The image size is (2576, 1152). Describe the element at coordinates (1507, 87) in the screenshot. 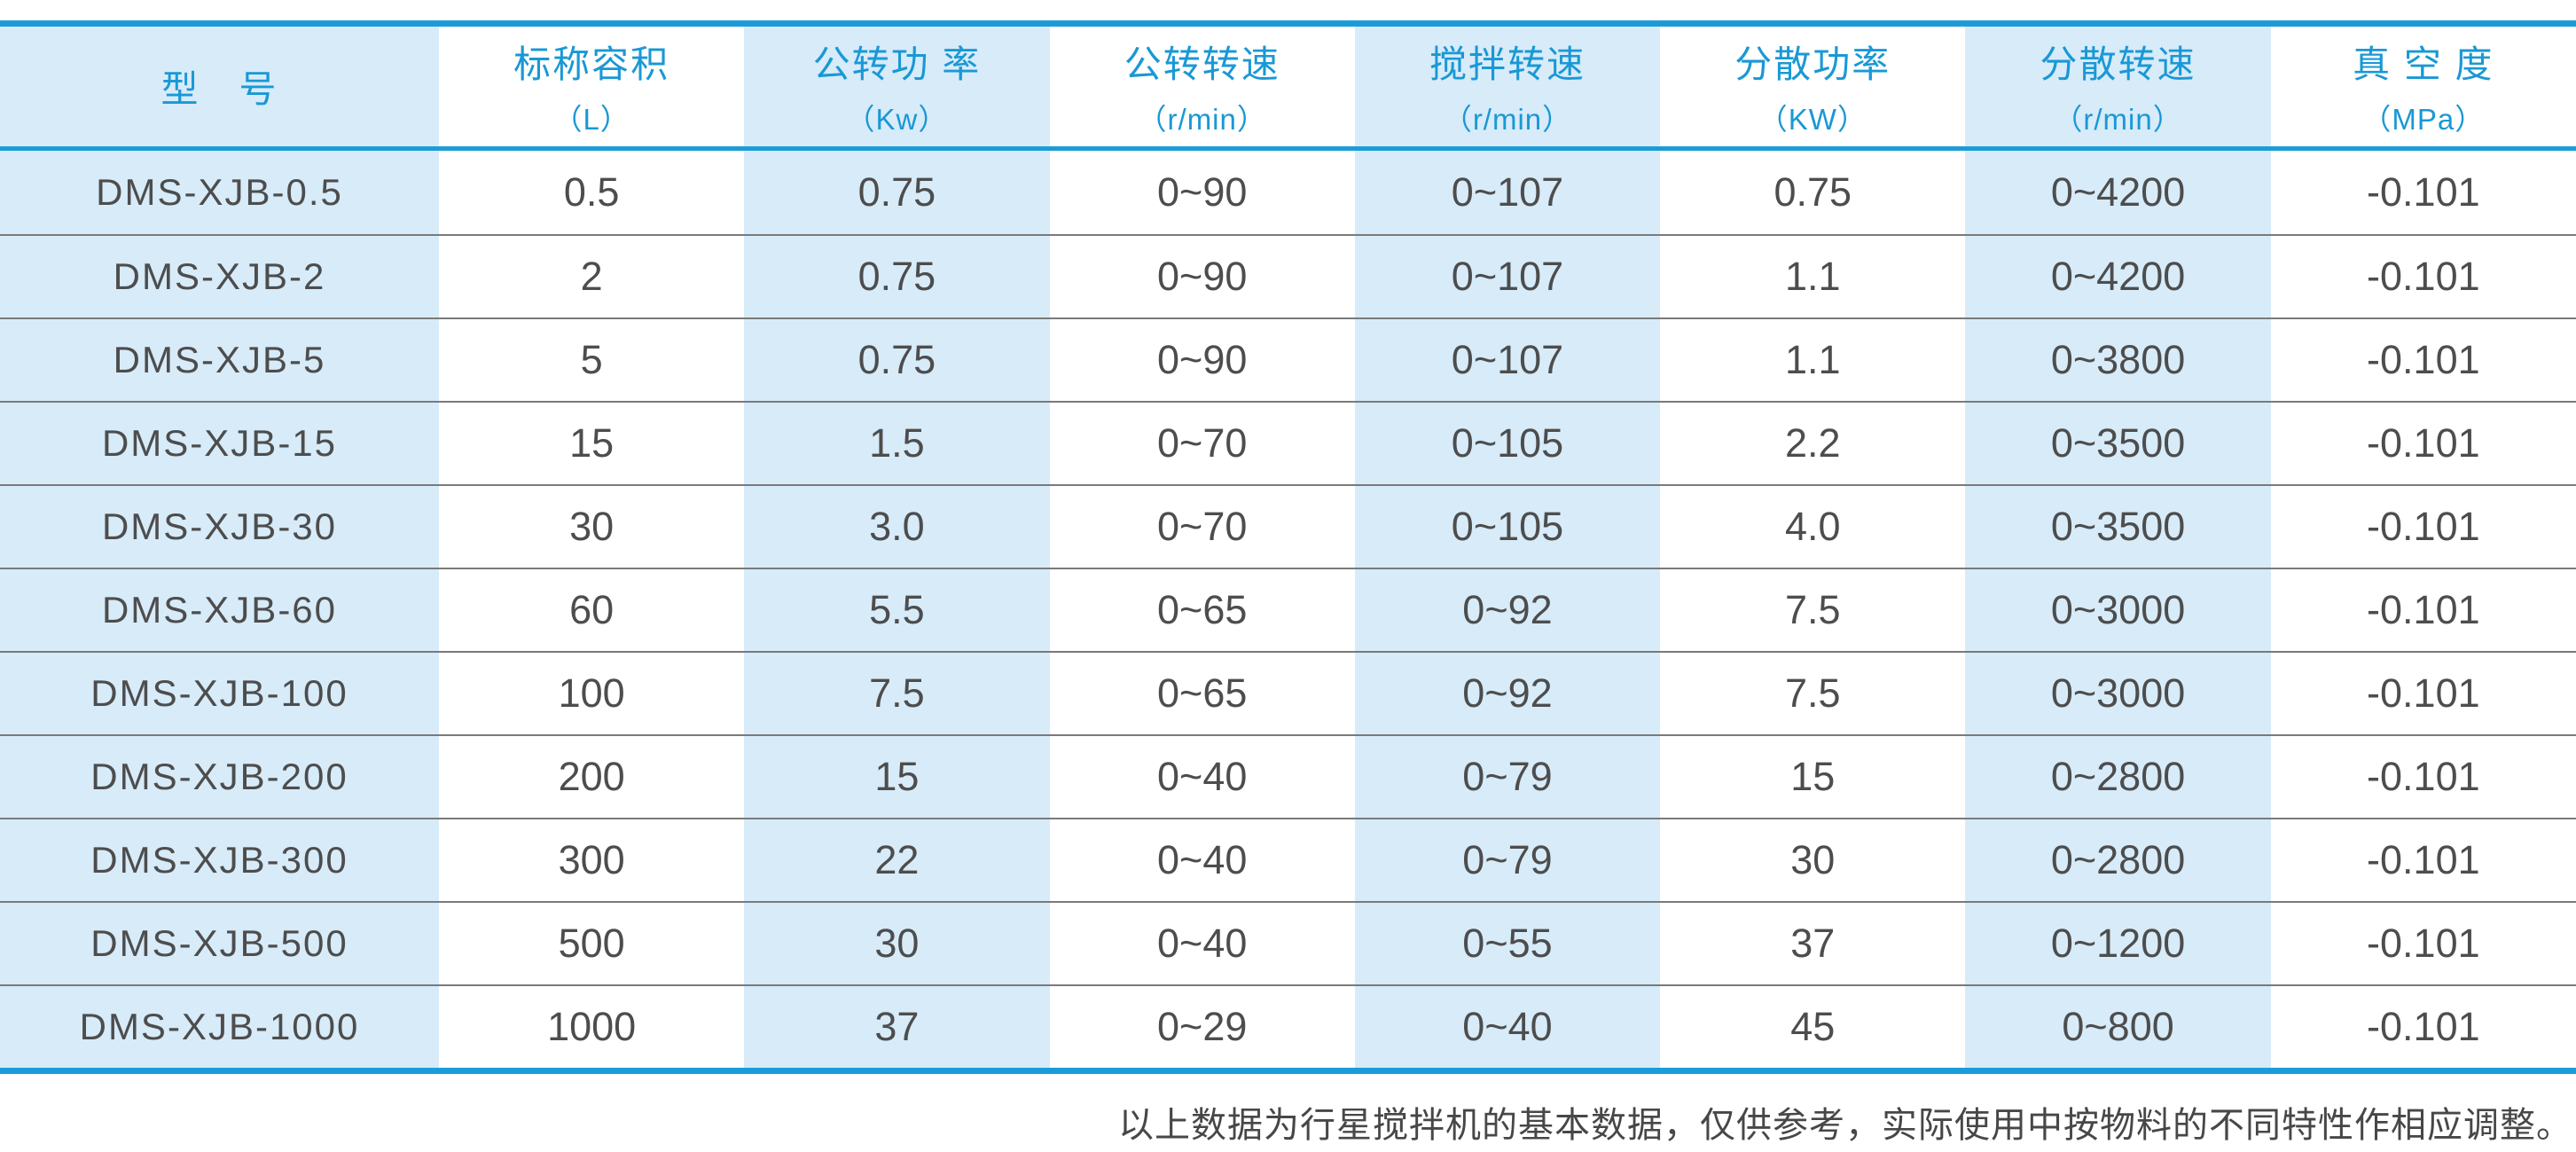

I see `column-header-stirring-speed: 搅拌转速 （r/min）` at that location.